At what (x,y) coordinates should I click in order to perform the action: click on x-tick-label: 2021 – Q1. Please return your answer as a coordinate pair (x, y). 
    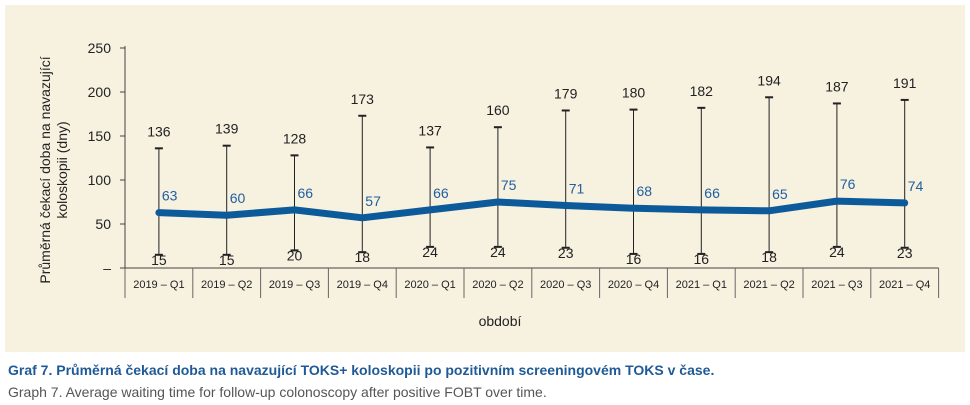
    Looking at the image, I should click on (701, 285).